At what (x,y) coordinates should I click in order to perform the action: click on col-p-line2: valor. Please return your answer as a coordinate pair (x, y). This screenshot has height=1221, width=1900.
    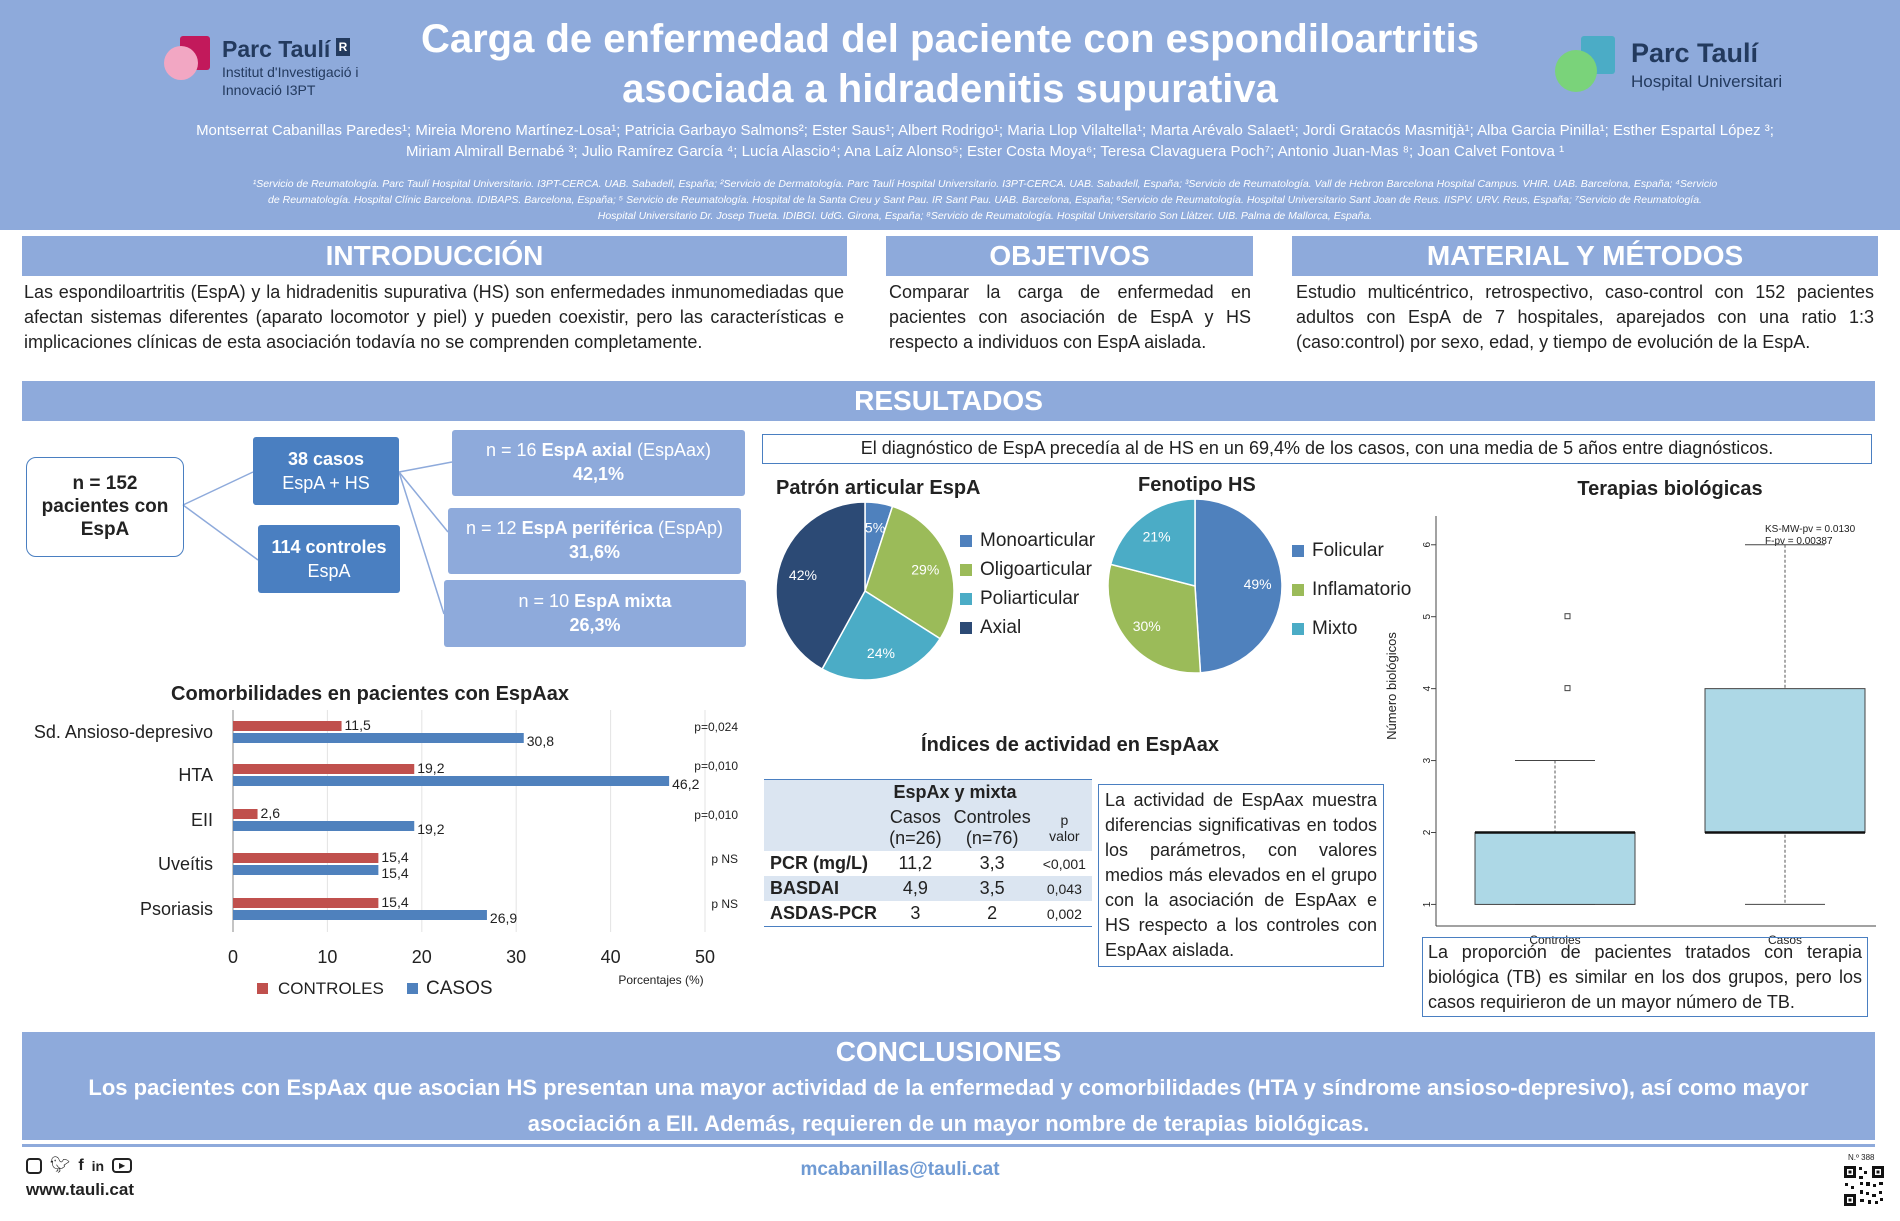
    Looking at the image, I should click on (1064, 836).